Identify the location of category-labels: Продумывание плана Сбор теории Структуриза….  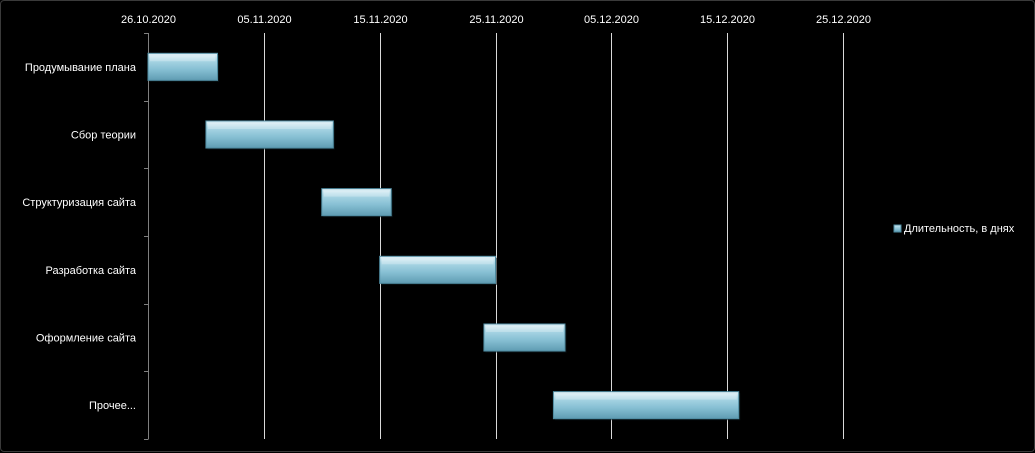
(79, 237).